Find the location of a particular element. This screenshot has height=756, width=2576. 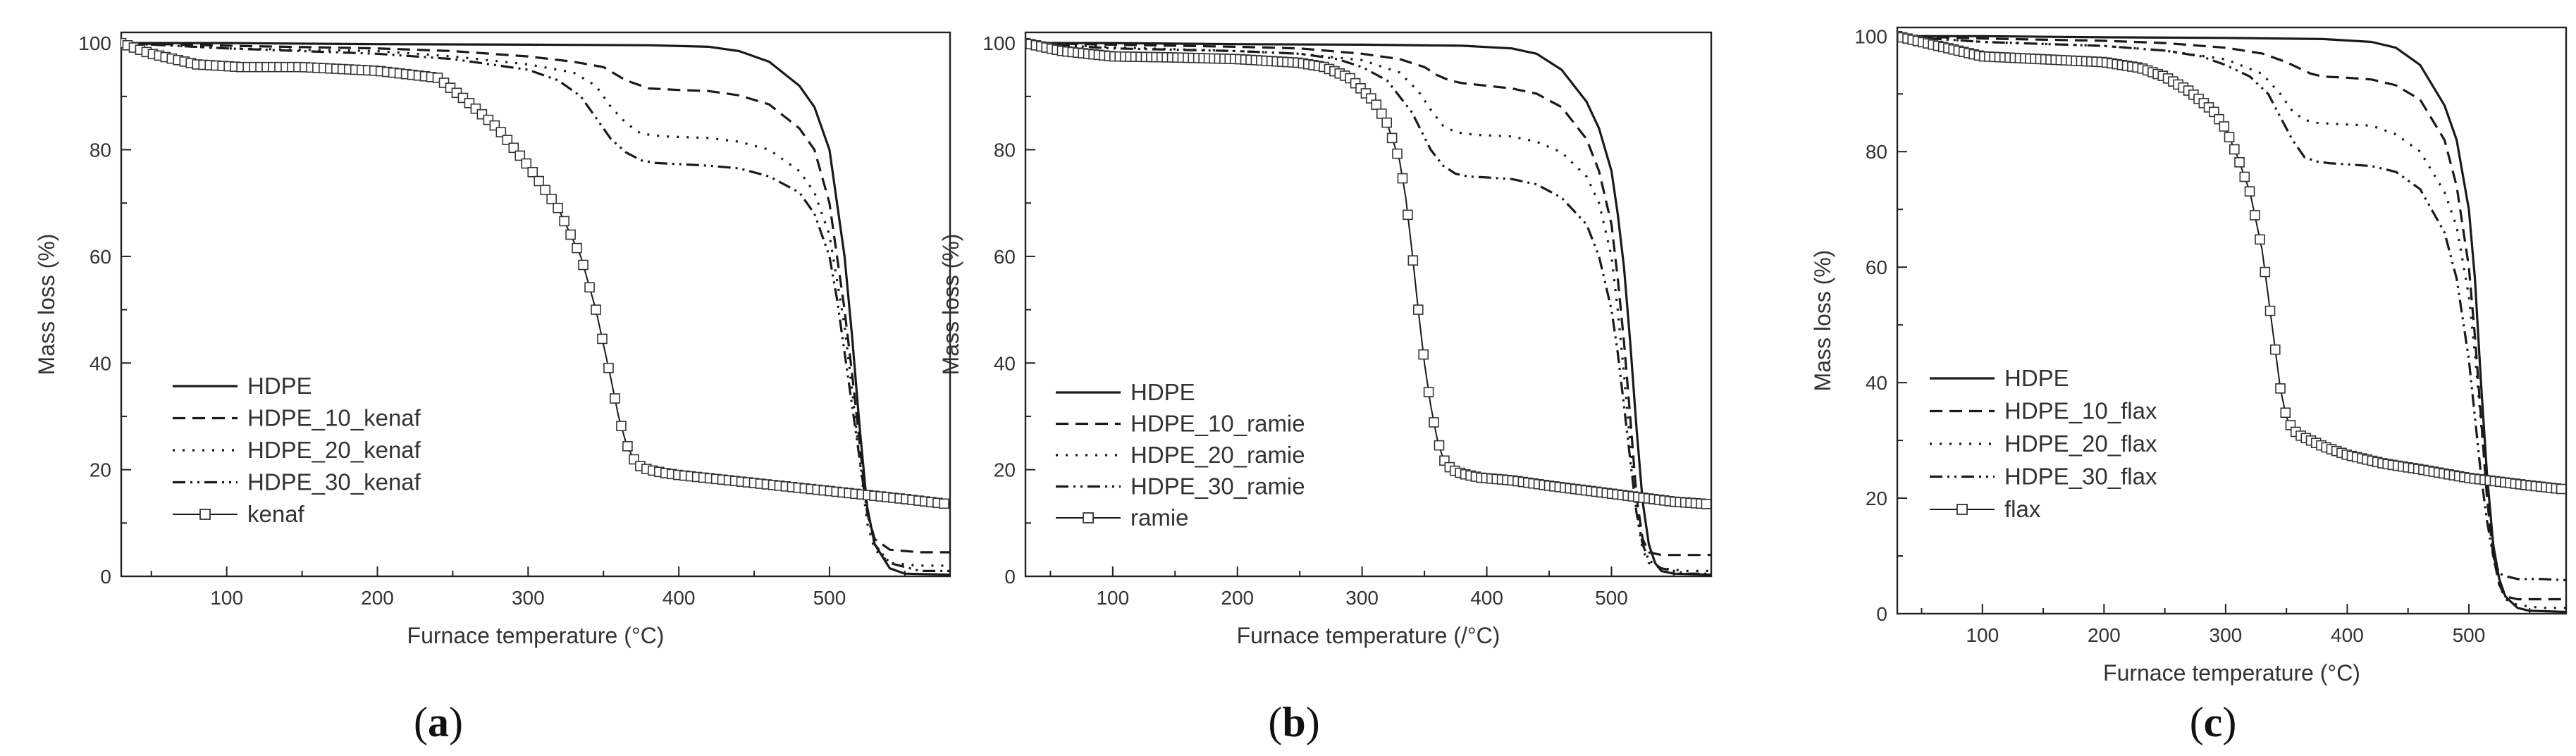

legend-label: HDPE_30_kenaf is located at coordinates (334, 482).